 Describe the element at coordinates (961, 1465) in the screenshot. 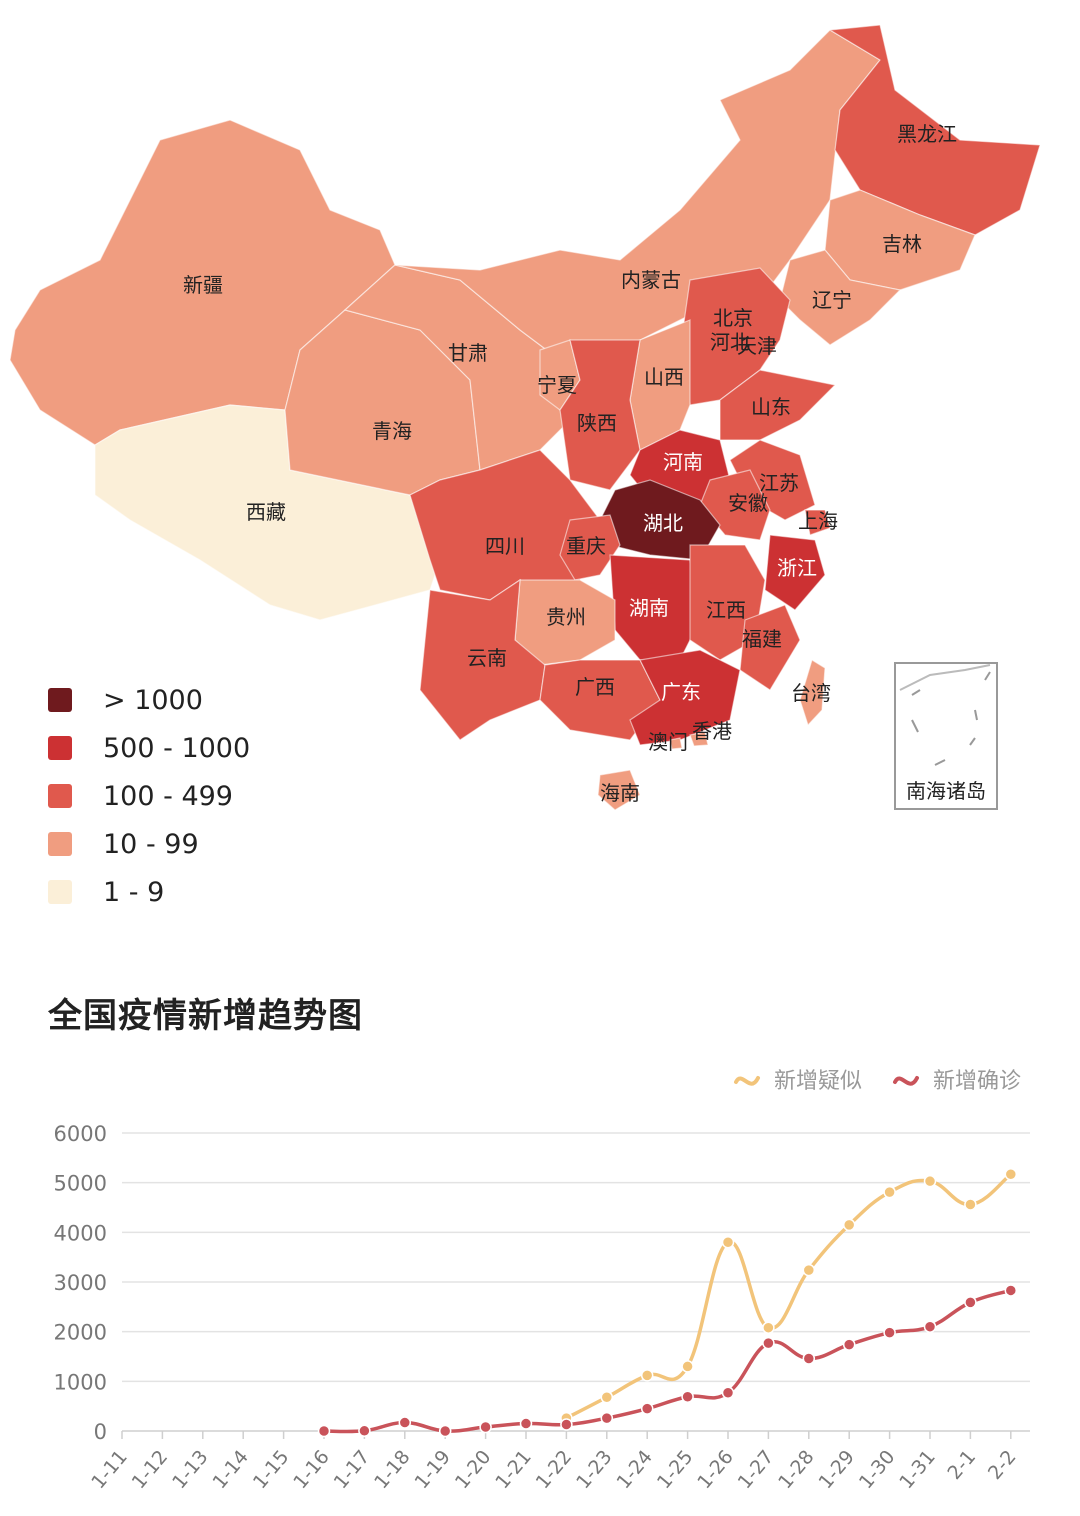

I see `x-tick-label: 2-1` at that location.